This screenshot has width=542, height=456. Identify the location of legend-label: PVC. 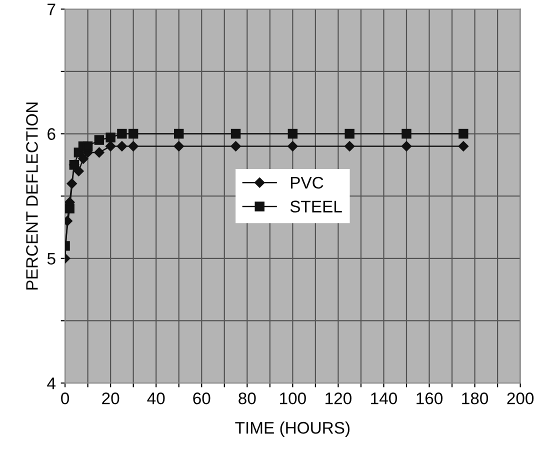
(307, 182).